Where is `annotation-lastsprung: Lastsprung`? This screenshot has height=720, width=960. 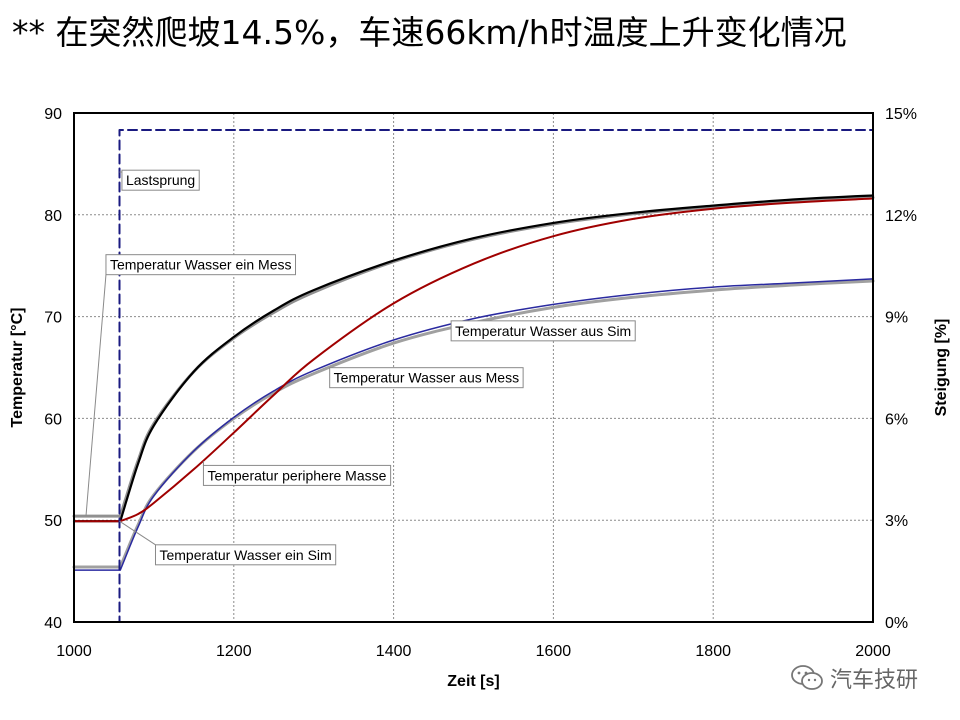
annotation-lastsprung: Lastsprung is located at coordinates (159, 180).